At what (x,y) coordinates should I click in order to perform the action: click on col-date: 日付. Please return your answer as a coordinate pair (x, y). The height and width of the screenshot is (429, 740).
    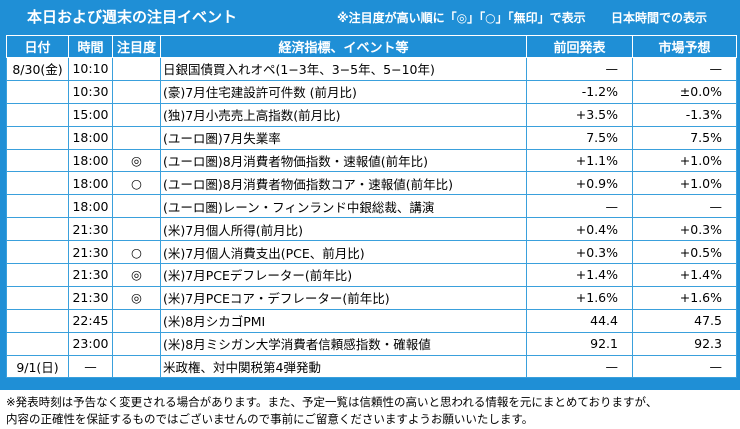
    Looking at the image, I should click on (37, 46).